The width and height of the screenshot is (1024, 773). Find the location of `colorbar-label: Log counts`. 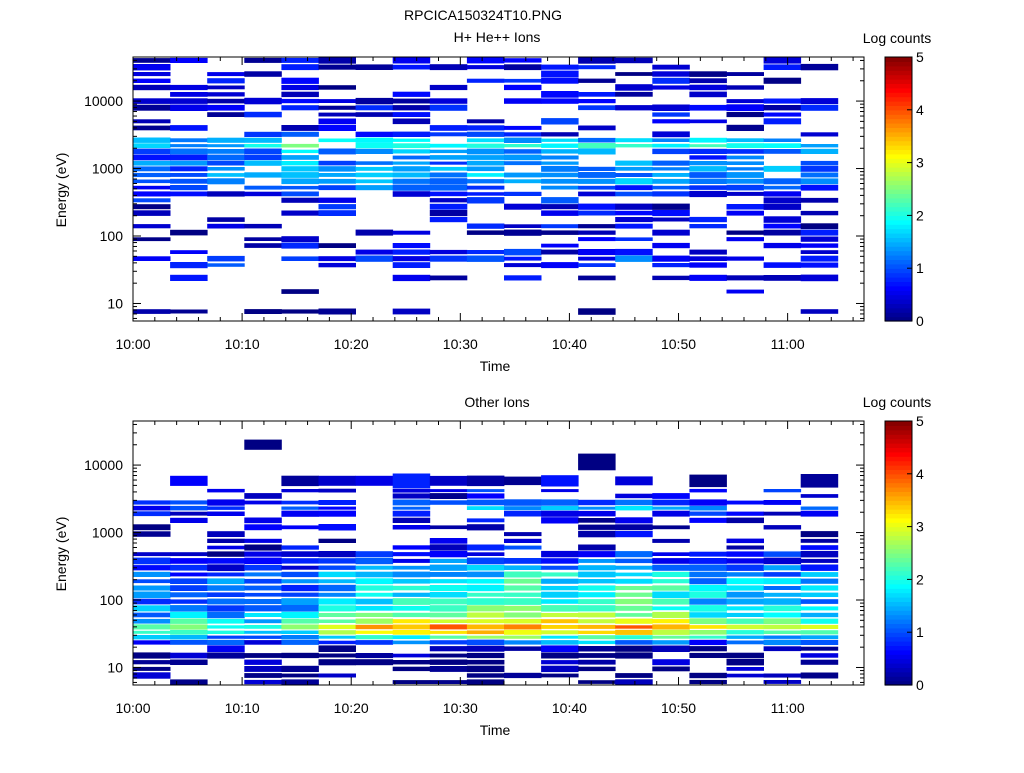

colorbar-label: Log counts is located at coordinates (897, 402).